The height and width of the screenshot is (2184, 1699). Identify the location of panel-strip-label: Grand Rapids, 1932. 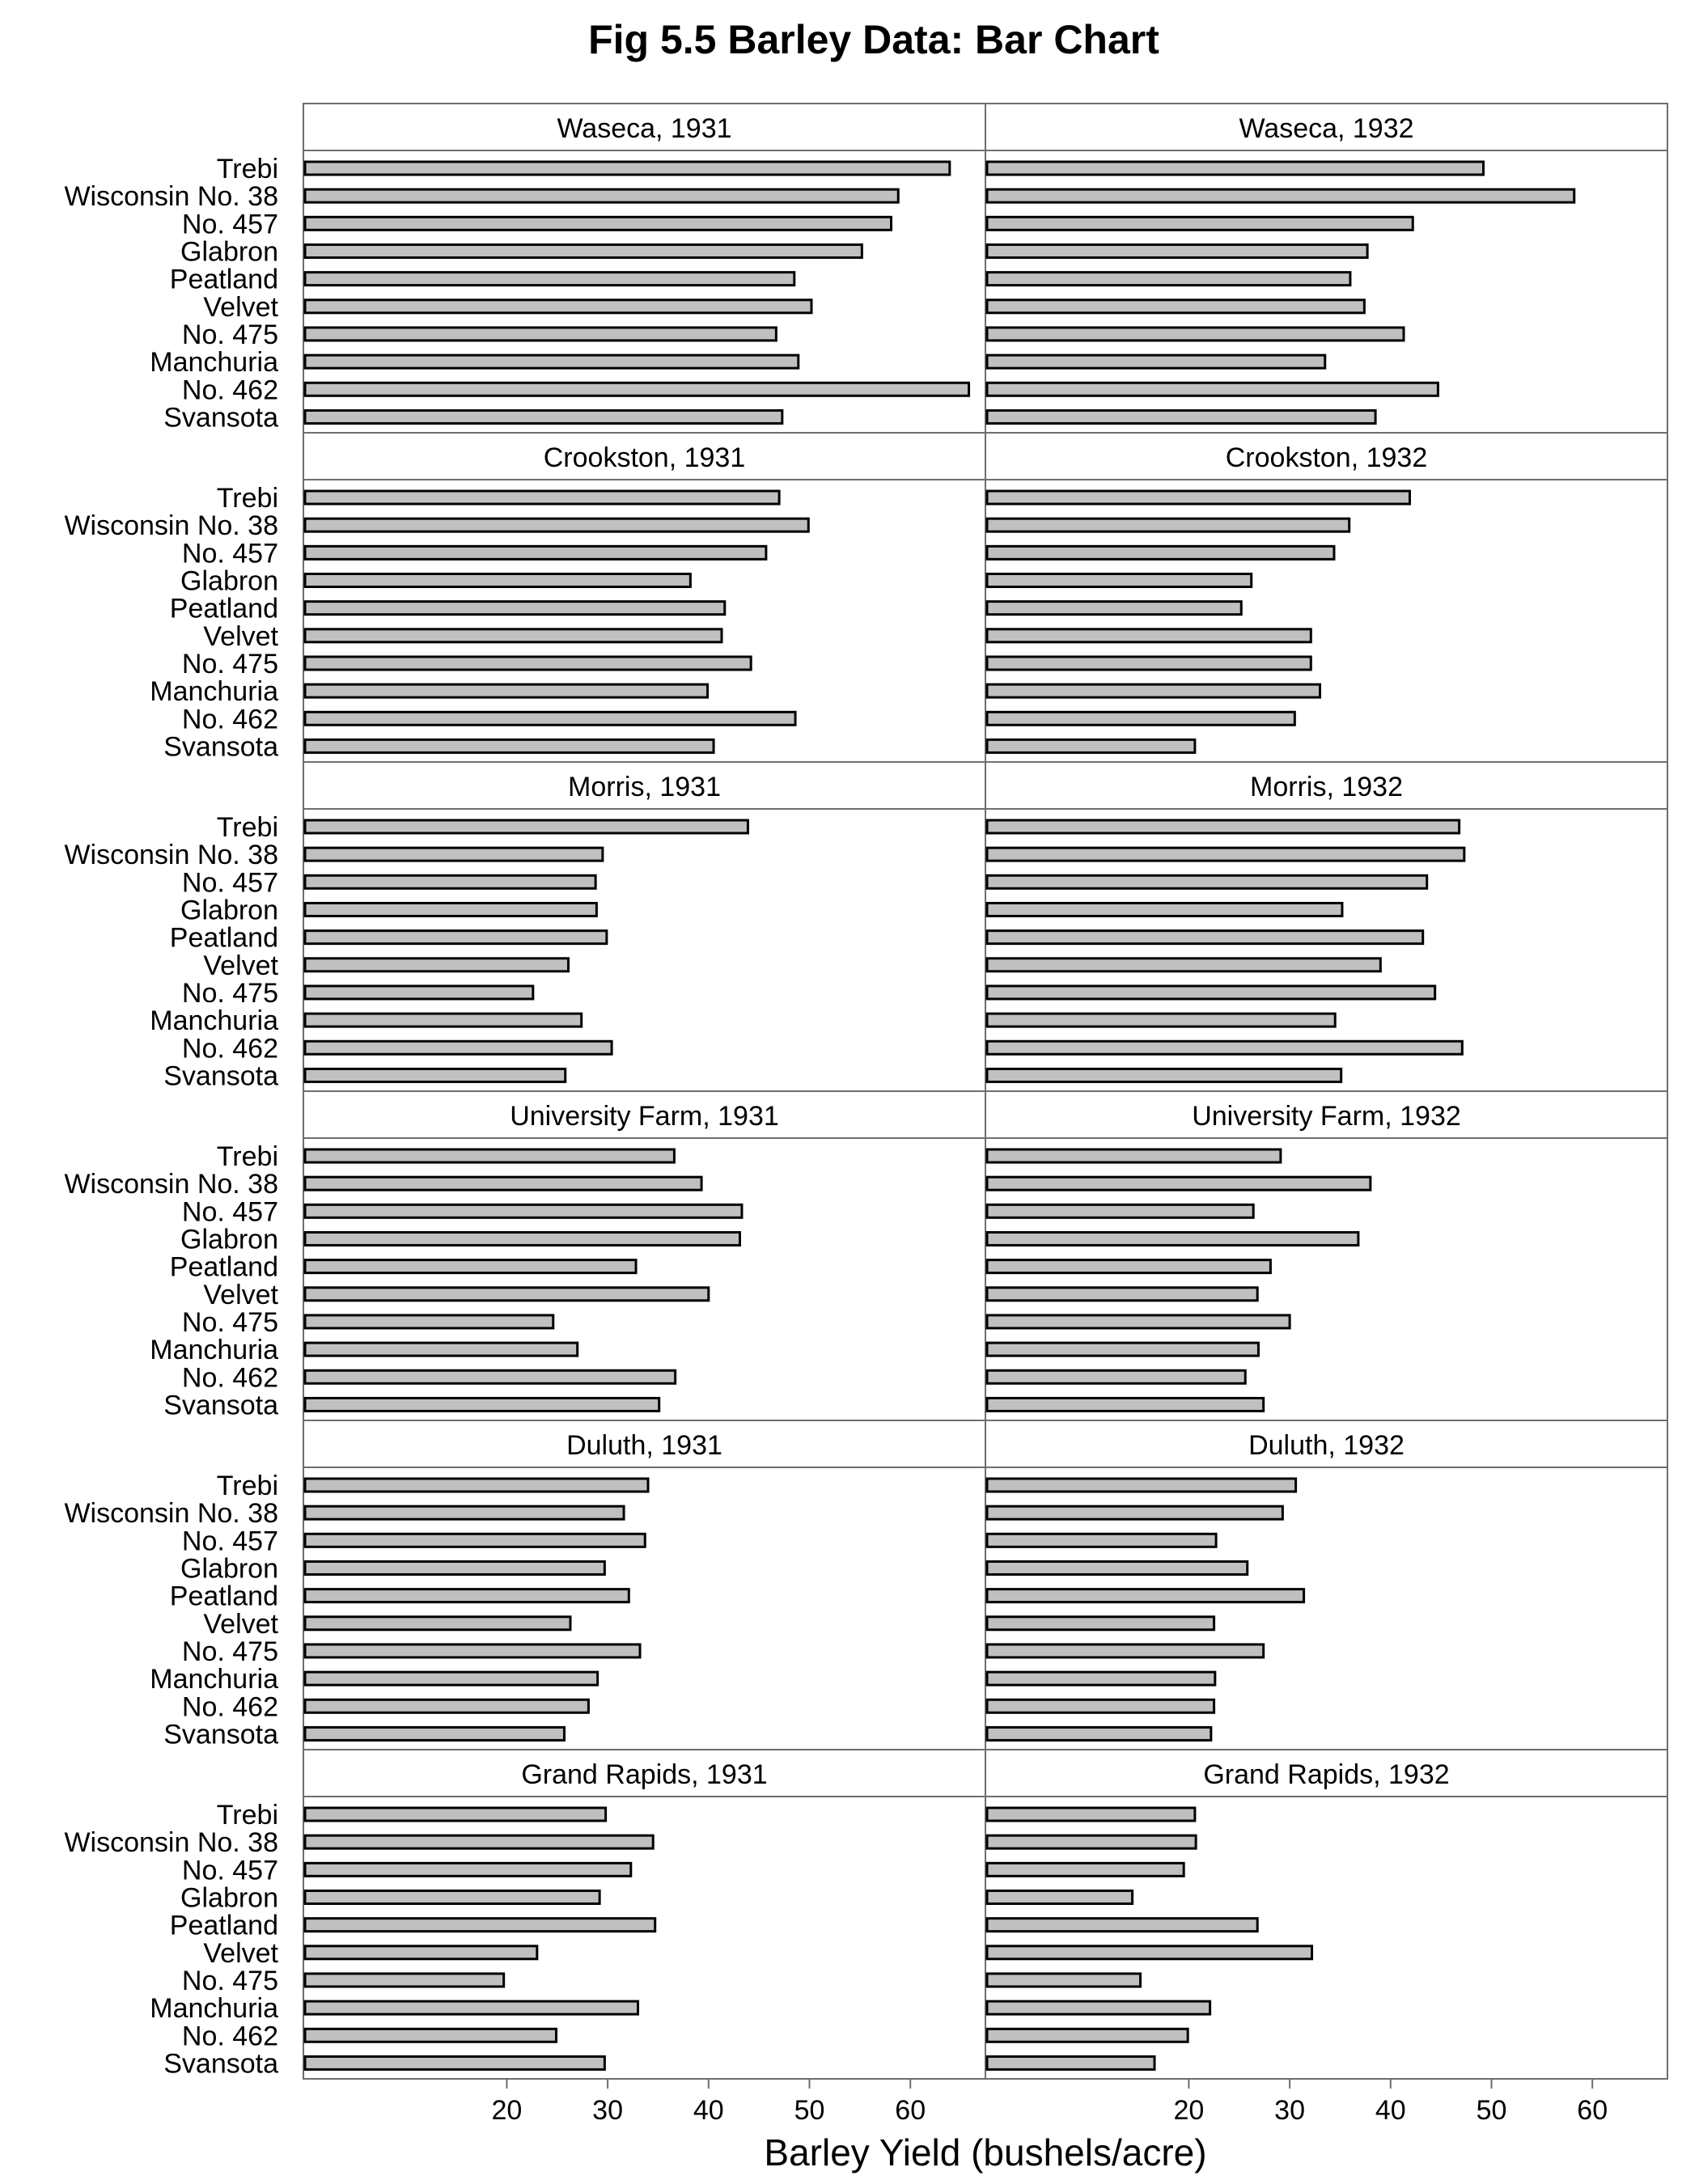
(1326, 1774).